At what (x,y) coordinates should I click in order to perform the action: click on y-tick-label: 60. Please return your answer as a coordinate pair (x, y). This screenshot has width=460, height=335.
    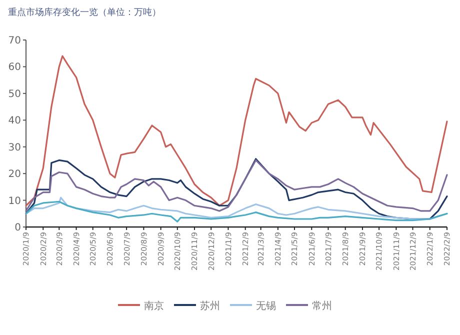
    Looking at the image, I should click on (14, 68).